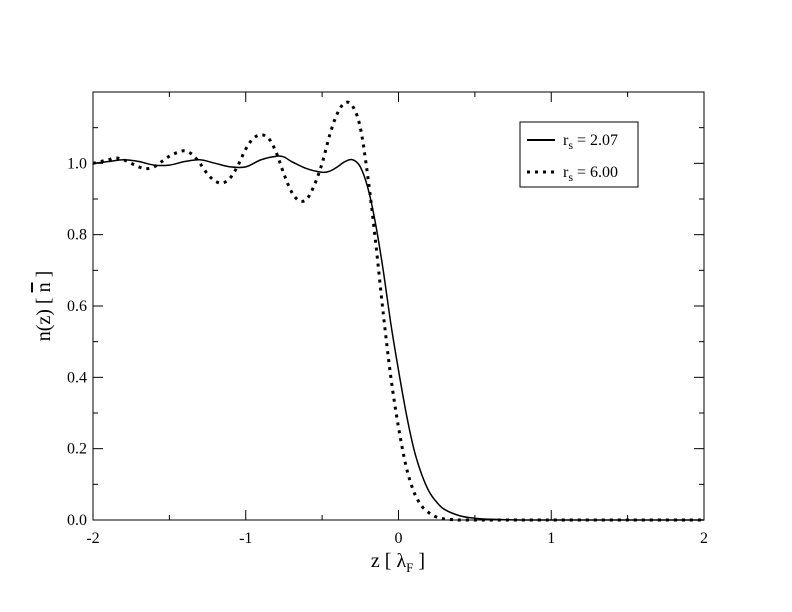  What do you see at coordinates (77, 449) in the screenshot?
I see `y-tick-label: 0.2` at bounding box center [77, 449].